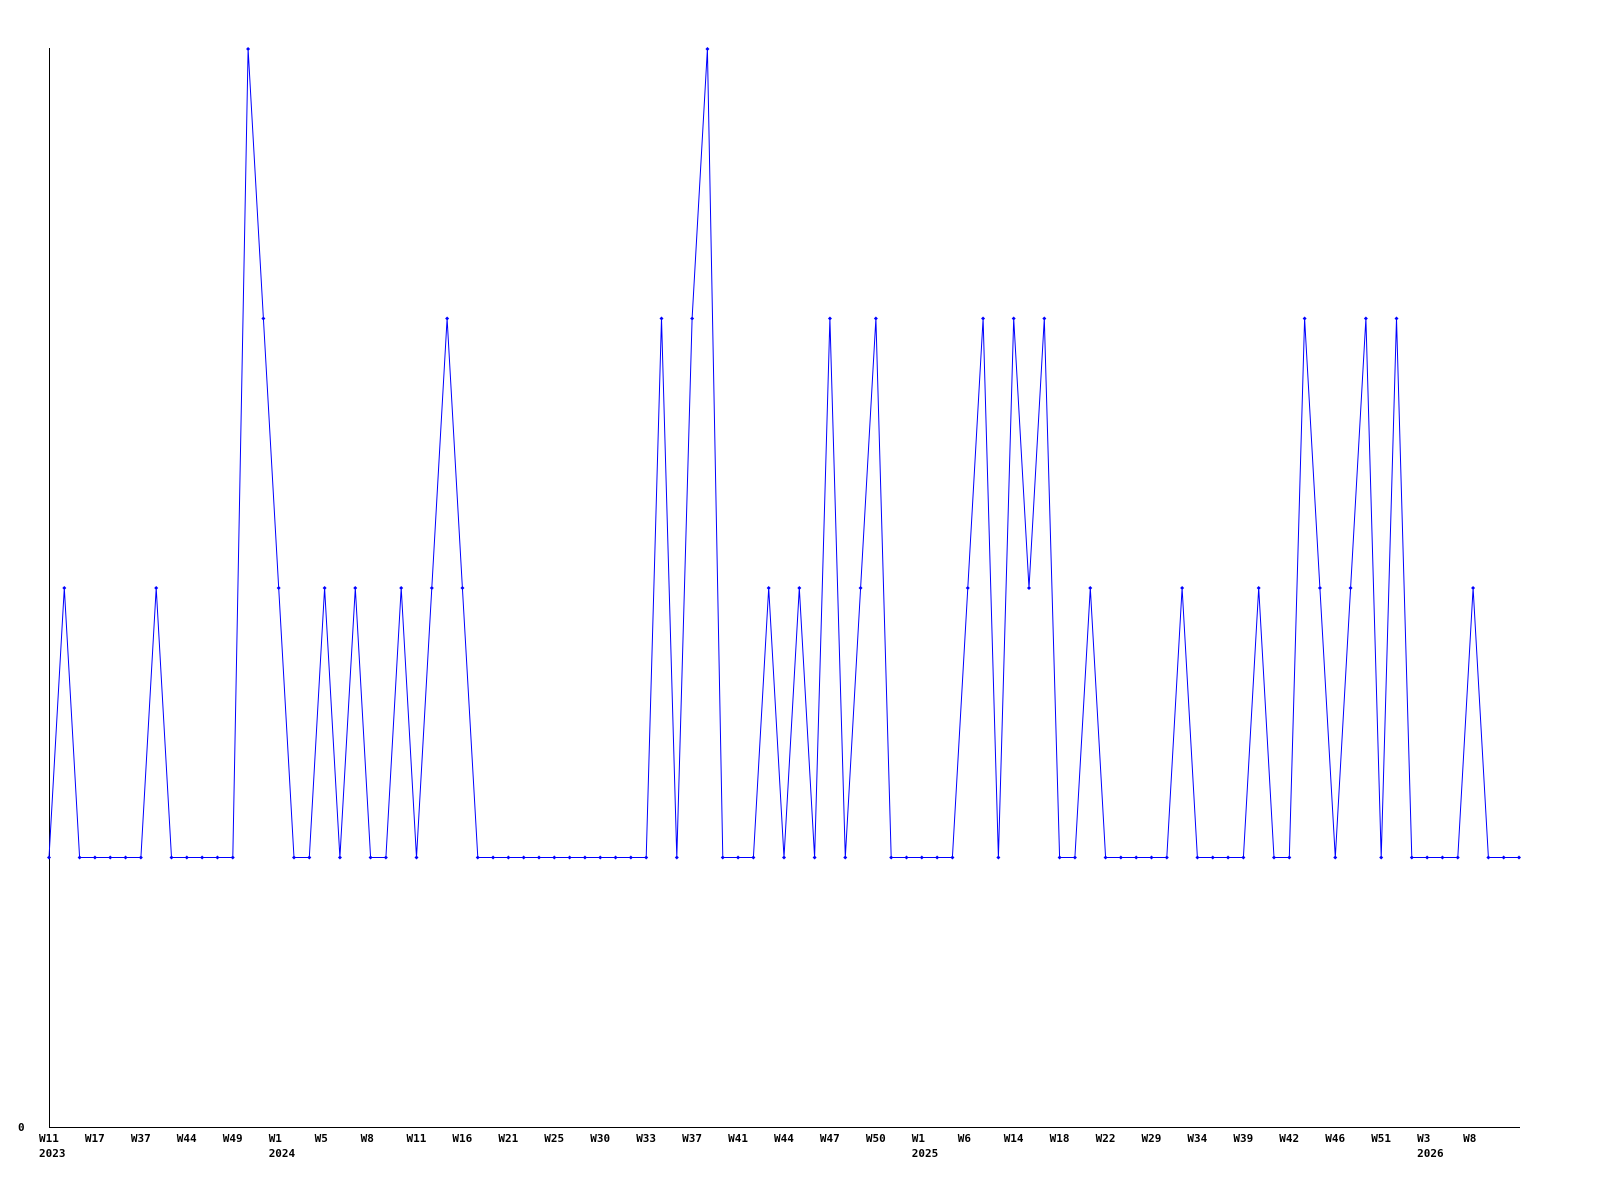 This screenshot has height=1200, width=1600. What do you see at coordinates (321, 1138) in the screenshot?
I see `x-tick-label: W5` at bounding box center [321, 1138].